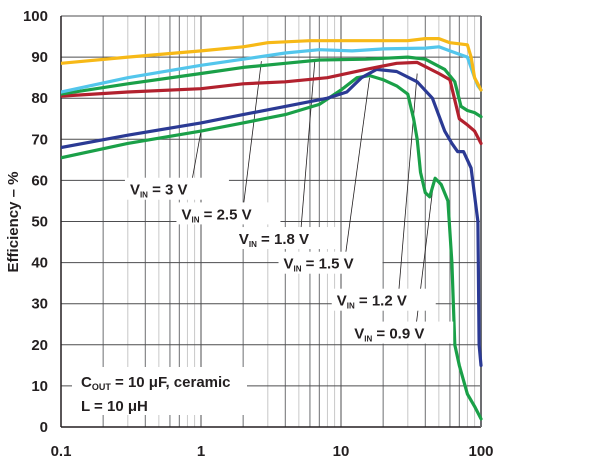 This screenshot has width=600, height=475. I want to click on series-label: VIN = 0.9 V, so click(401, 332).